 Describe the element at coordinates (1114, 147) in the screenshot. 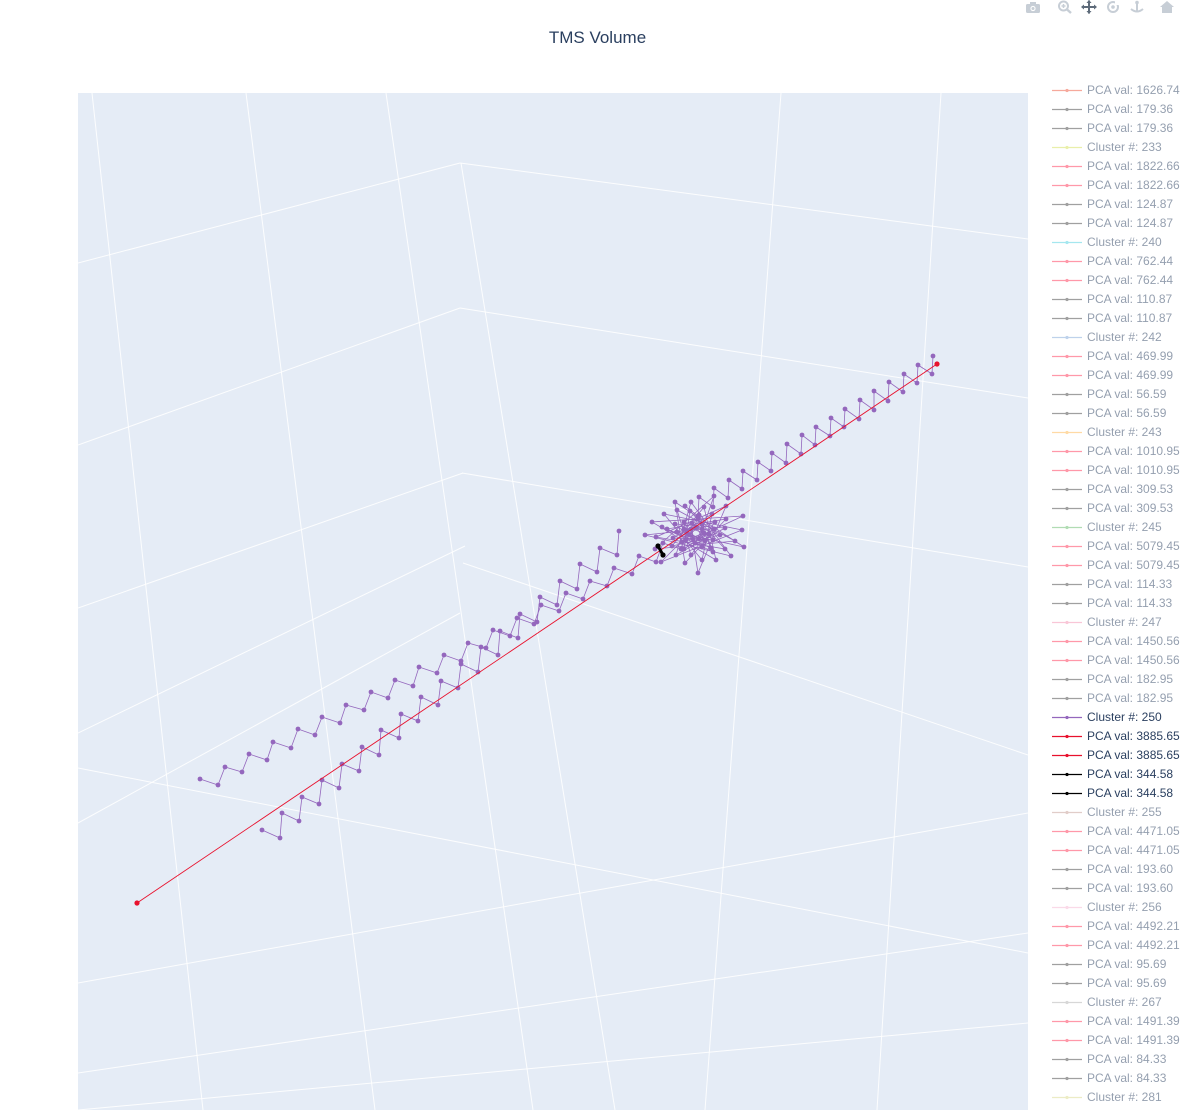

I see `legend-item: Cluster #: 233` at that location.